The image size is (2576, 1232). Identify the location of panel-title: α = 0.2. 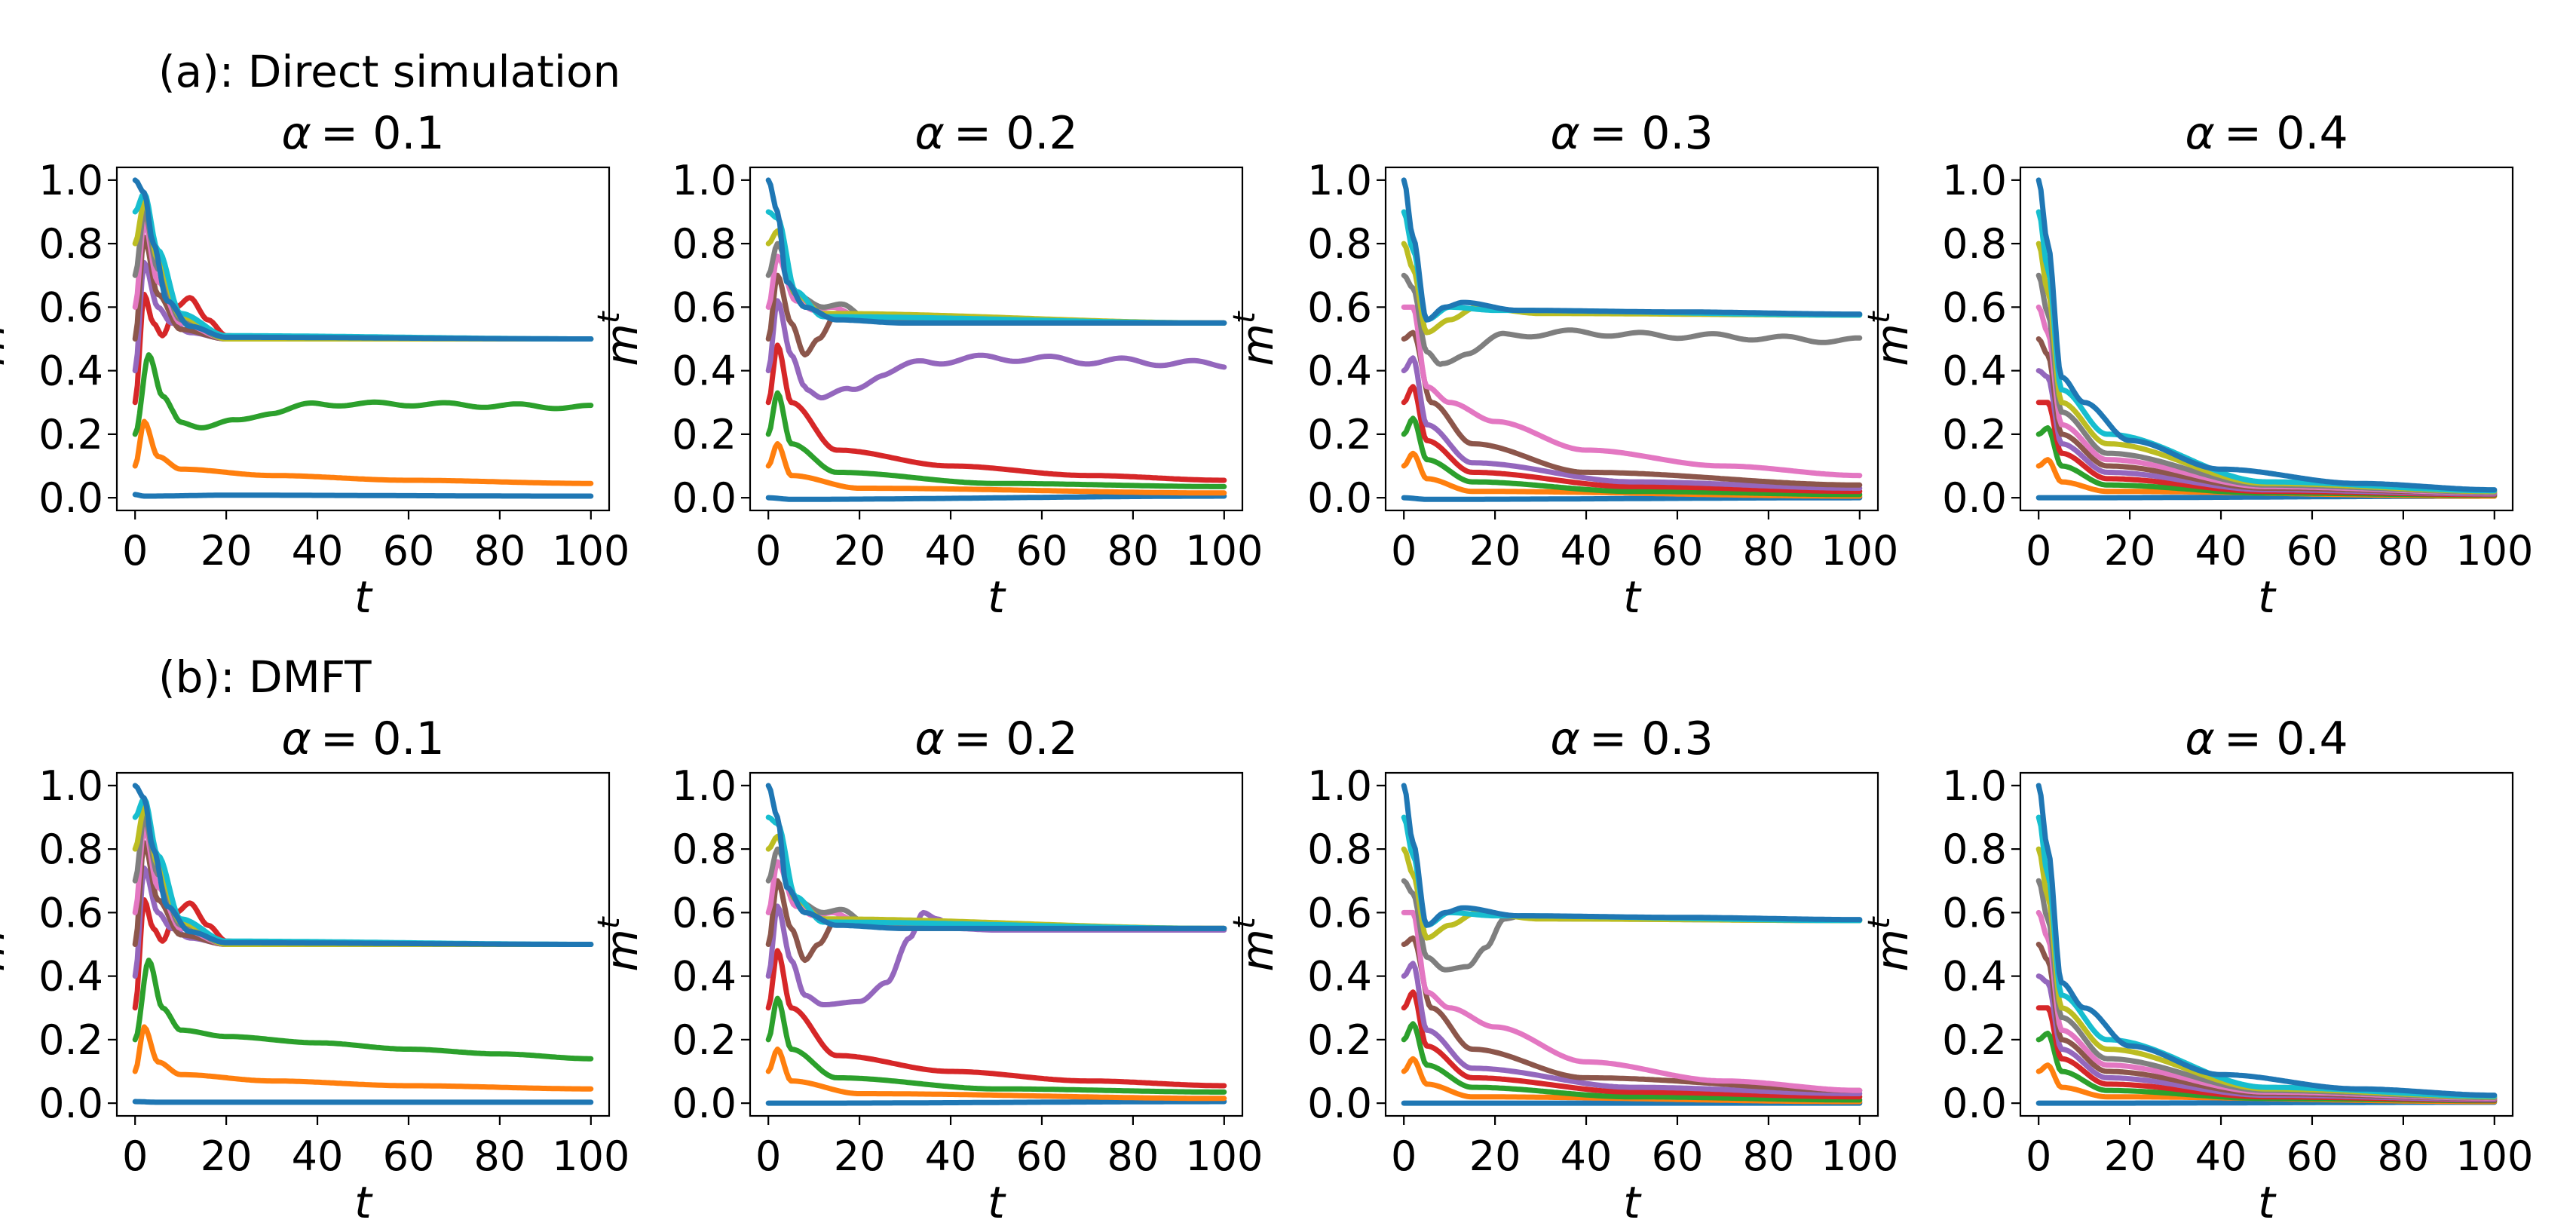
(995, 133).